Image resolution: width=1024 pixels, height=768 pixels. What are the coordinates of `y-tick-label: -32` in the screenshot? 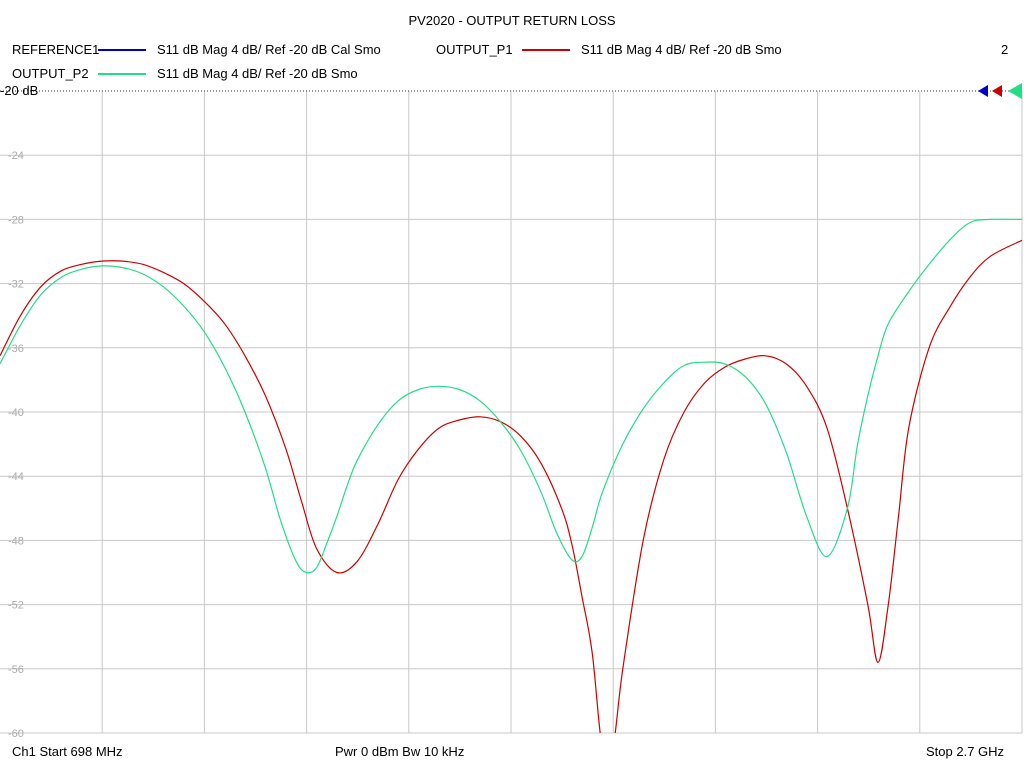 It's located at (16, 285).